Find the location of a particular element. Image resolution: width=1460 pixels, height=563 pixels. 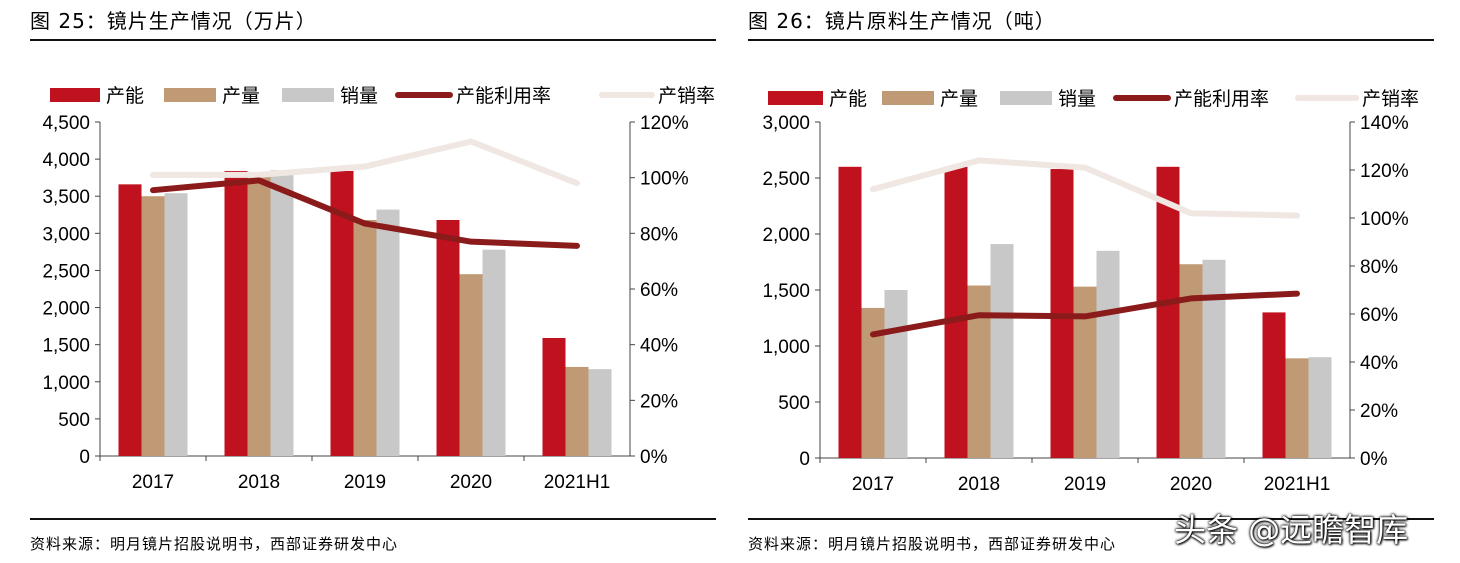

chart-title: 图 25：镜片生产情况（万片） is located at coordinates (173, 21).